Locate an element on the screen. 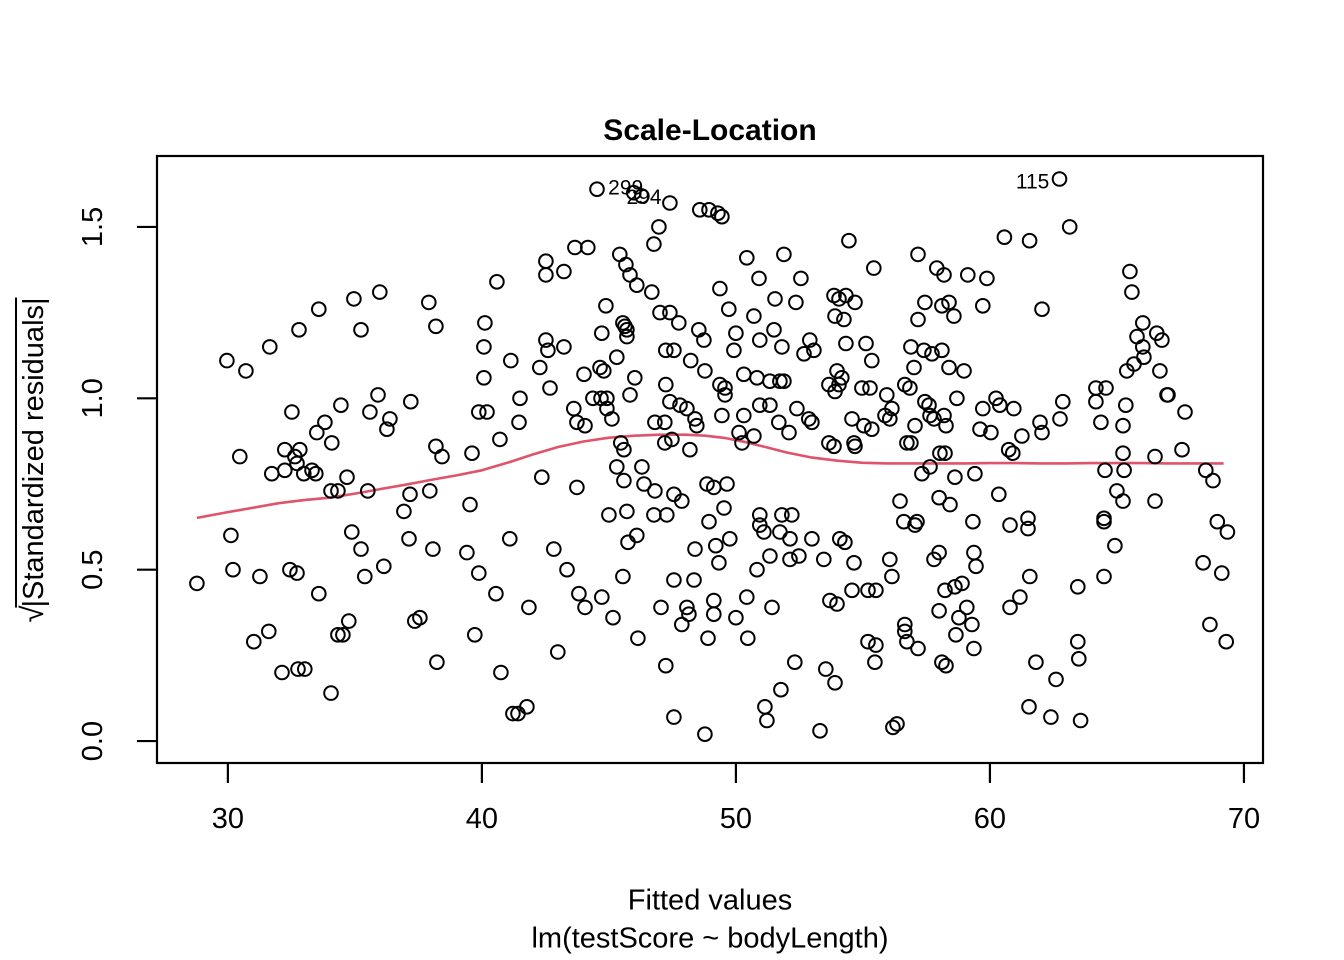 The image size is (1344, 960). y-tick-label: 1.5 is located at coordinates (93, 227).